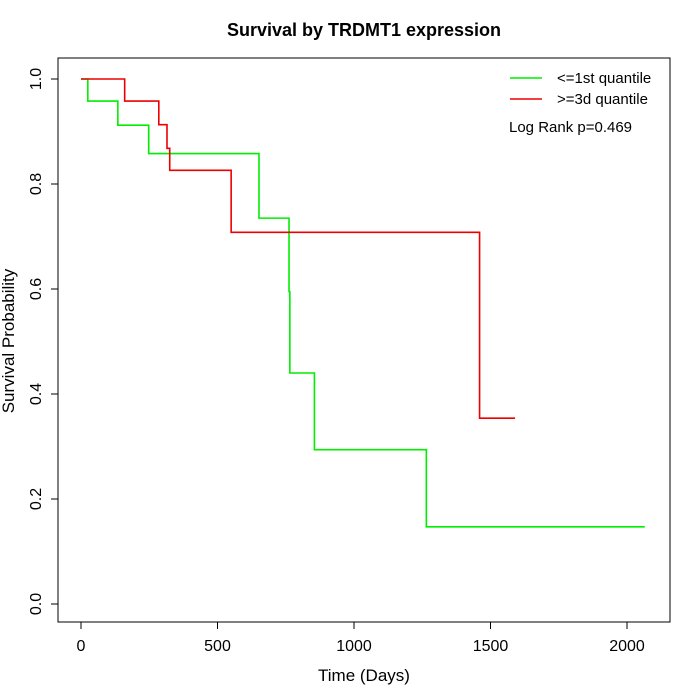 This screenshot has height=700, width=700. What do you see at coordinates (9, 340) in the screenshot?
I see `y-axis-label: Survival Probability` at bounding box center [9, 340].